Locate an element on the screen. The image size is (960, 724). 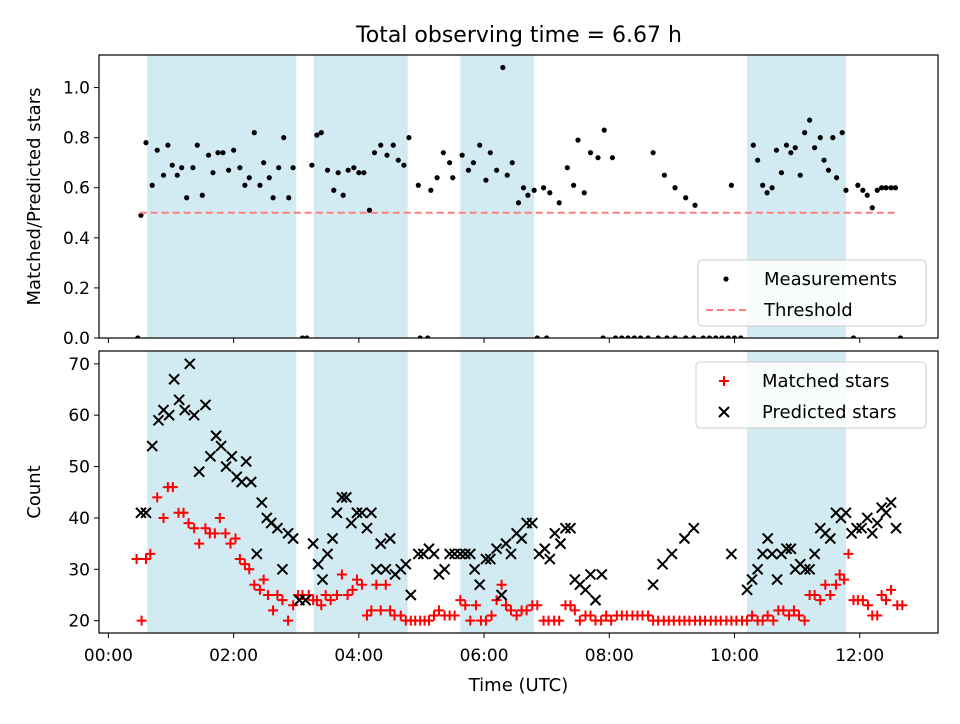
x-tick-label: 12:00 is located at coordinates (859, 656).